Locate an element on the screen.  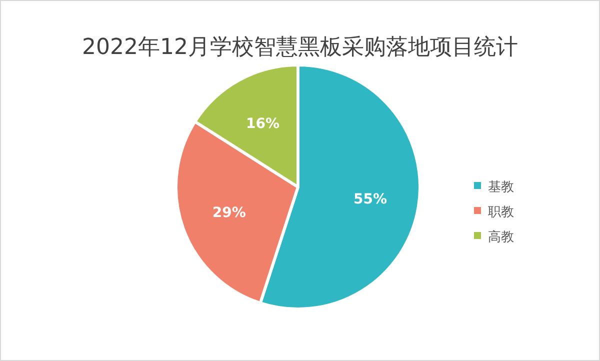
chart-title: 2022年12月学校智慧黑板采购落地项目统计 is located at coordinates (300, 47).